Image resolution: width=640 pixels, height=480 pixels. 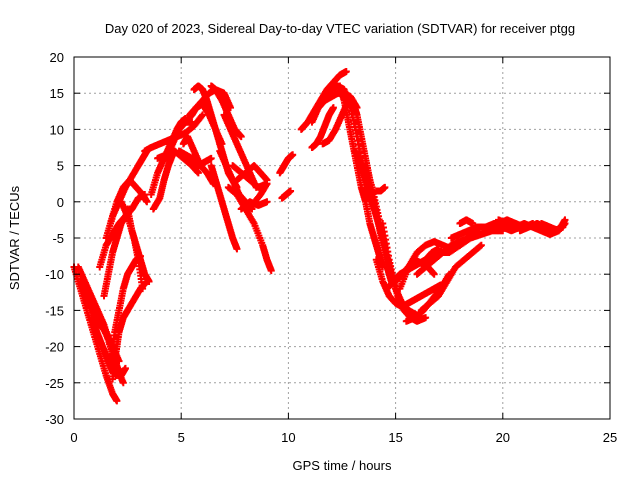 What do you see at coordinates (58, 238) in the screenshot?
I see `y-tick-label: -5` at bounding box center [58, 238].